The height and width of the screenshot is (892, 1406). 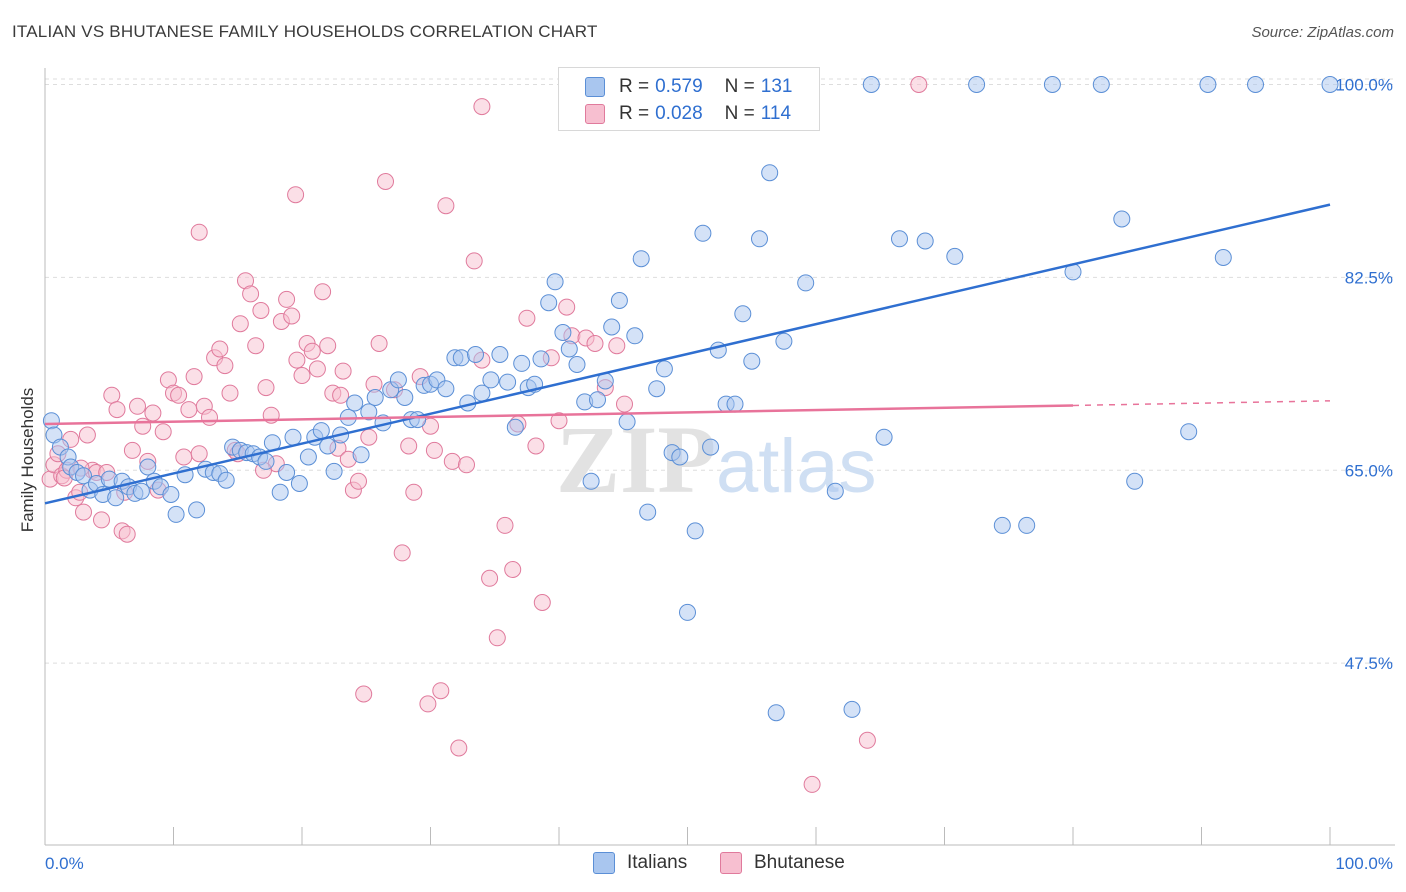 What do you see at coordinates (1322, 32) in the screenshot?
I see `source-label: Source: ZipAtlas.com` at bounding box center [1322, 32].